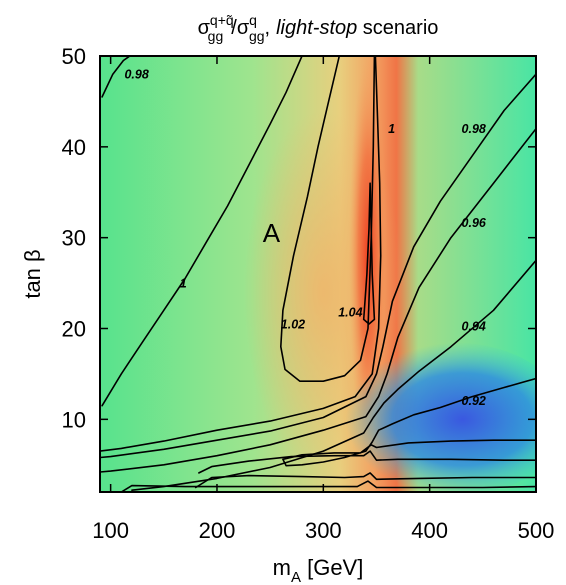  What do you see at coordinates (204, 28) in the screenshot?
I see `title-sigma-1: σ` at bounding box center [204, 28].